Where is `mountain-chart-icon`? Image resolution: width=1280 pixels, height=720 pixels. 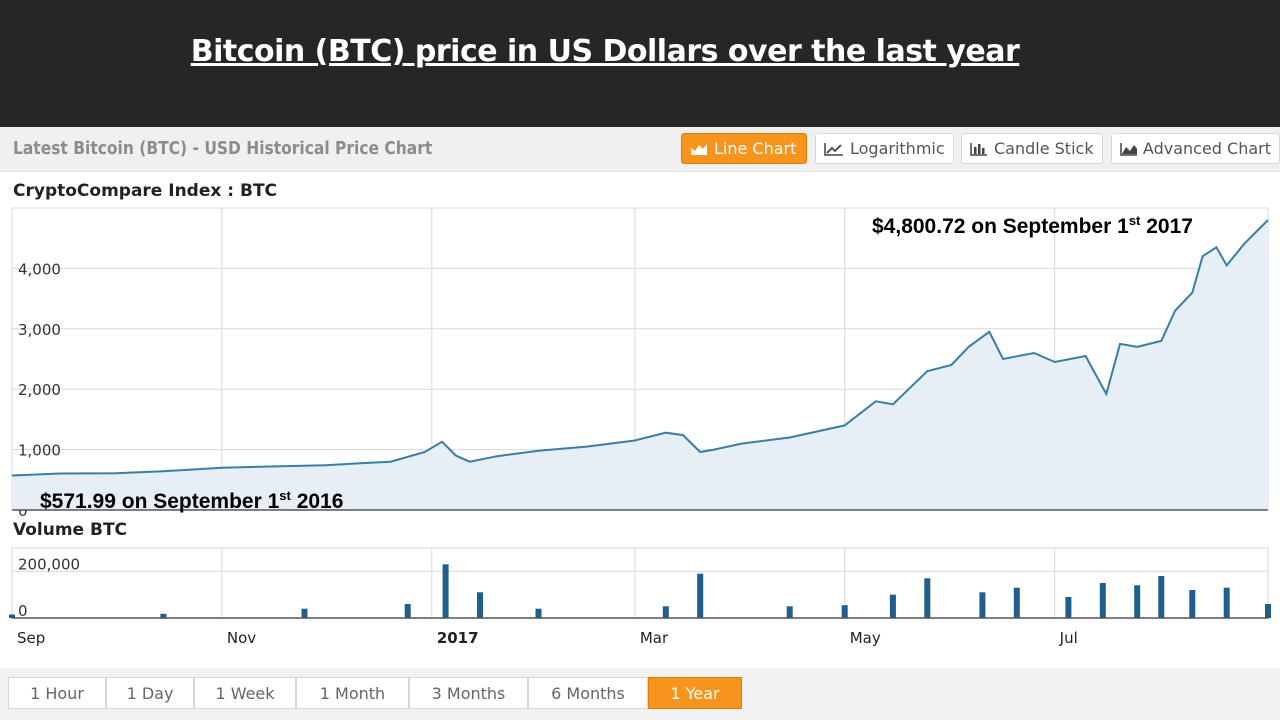
mountain-chart-icon is located at coordinates (1128, 149).